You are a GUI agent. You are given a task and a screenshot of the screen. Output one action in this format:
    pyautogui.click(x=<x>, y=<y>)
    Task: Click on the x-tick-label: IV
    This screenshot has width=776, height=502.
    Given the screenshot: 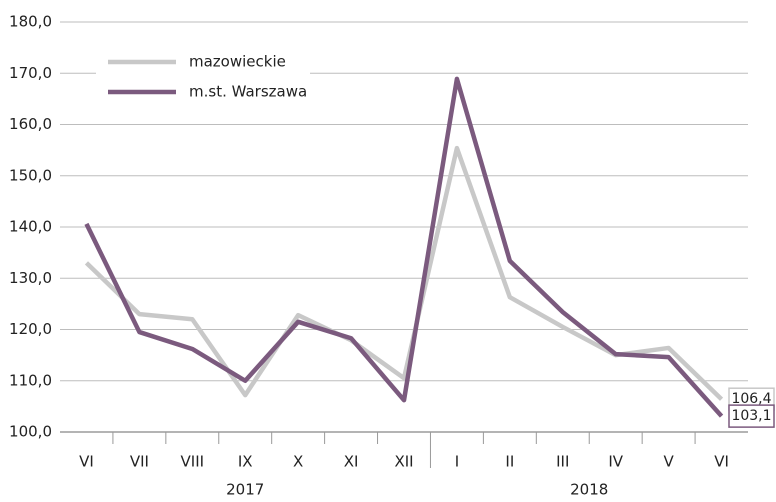 What is the action you would take?
    pyautogui.click(x=615, y=462)
    